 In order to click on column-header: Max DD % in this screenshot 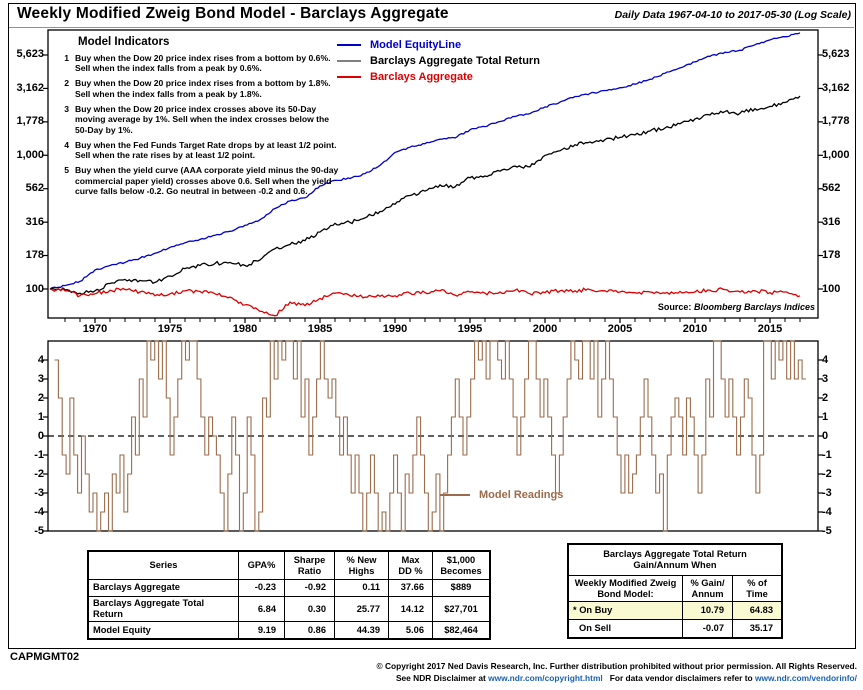, I will do `click(410, 565)`.